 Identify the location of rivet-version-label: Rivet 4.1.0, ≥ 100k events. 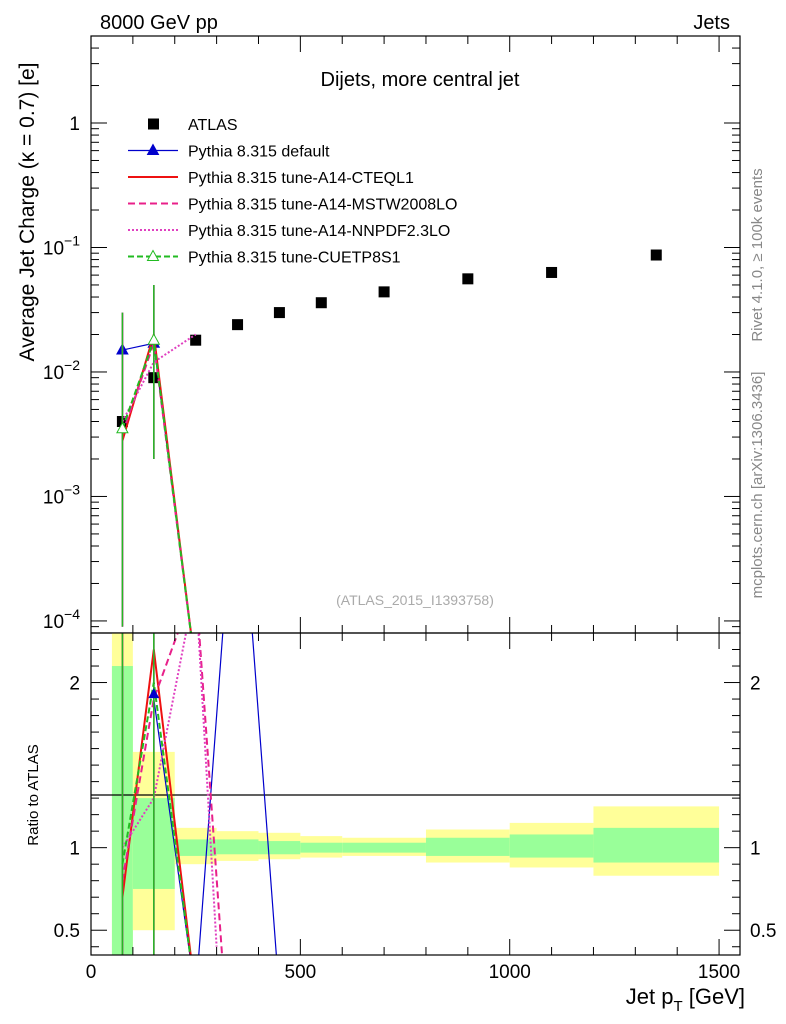
(757, 254).